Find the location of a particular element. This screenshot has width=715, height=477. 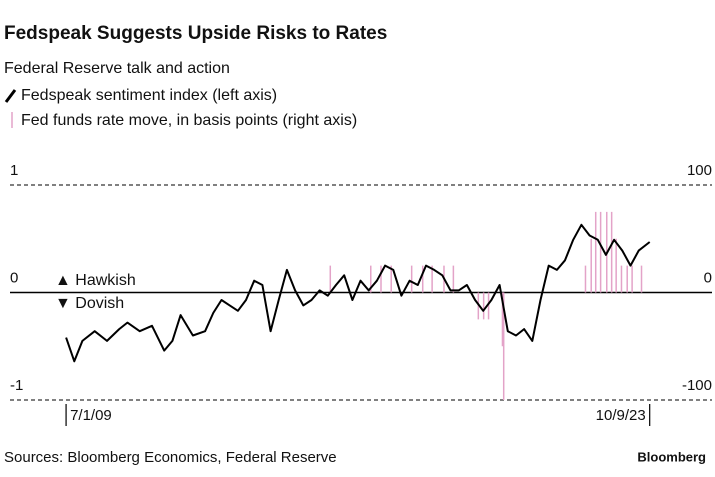

y-tick-label: -1 is located at coordinates (16, 385).